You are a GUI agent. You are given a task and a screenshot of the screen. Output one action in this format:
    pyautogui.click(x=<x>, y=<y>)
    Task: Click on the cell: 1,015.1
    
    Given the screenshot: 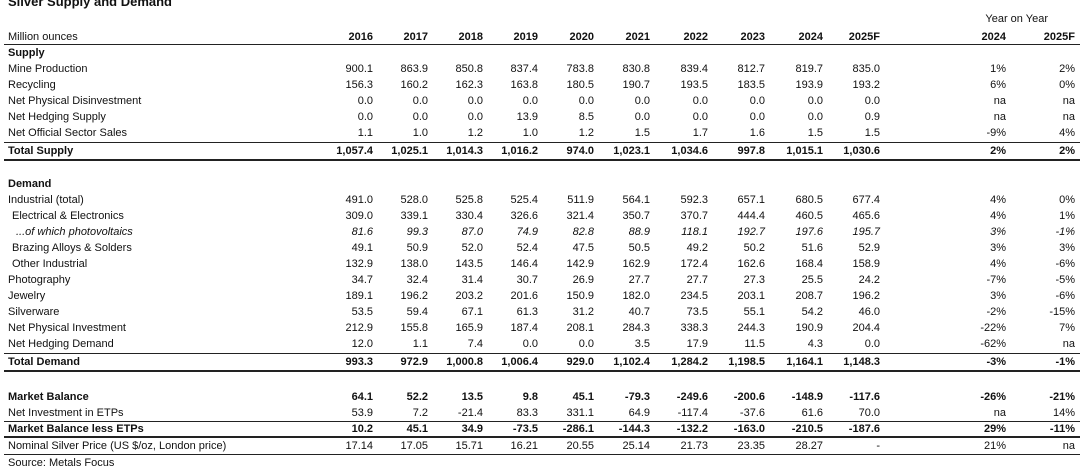 What is the action you would take?
    pyautogui.click(x=804, y=151)
    